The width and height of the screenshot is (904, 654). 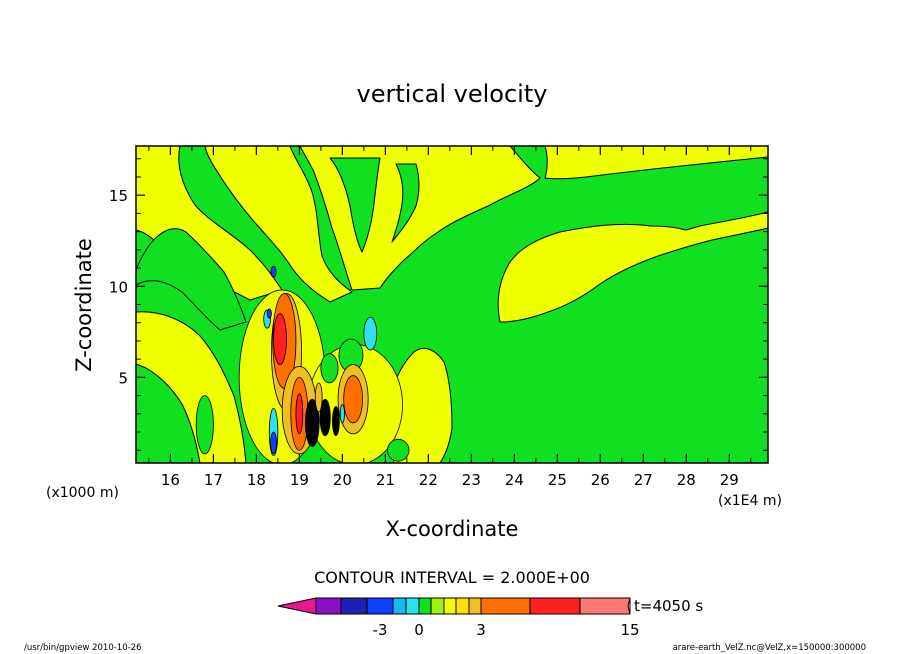 What do you see at coordinates (342, 480) in the screenshot?
I see `x-tick-label: 20` at bounding box center [342, 480].